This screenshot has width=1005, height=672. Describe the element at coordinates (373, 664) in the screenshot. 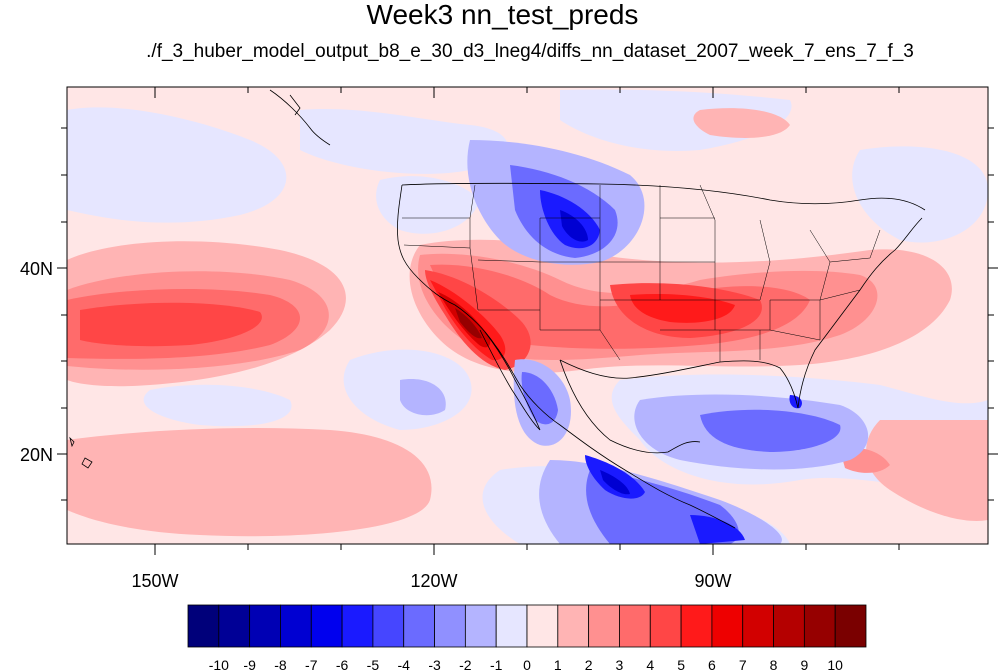

I see `colorbar-tick-label: -5` at that location.